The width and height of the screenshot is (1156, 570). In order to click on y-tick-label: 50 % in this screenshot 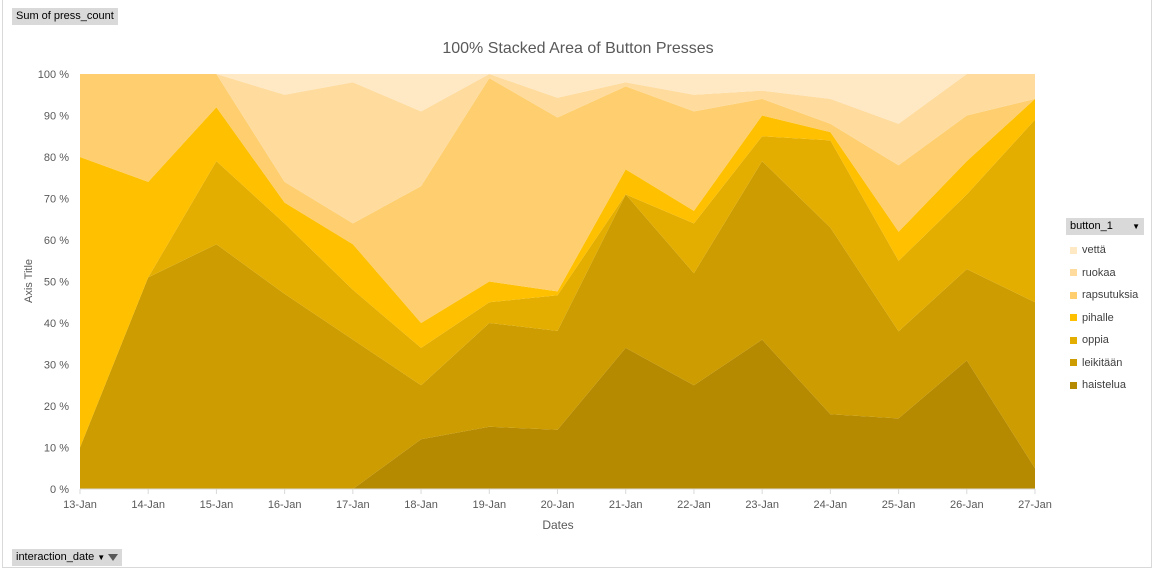, I will do `click(56, 283)`.